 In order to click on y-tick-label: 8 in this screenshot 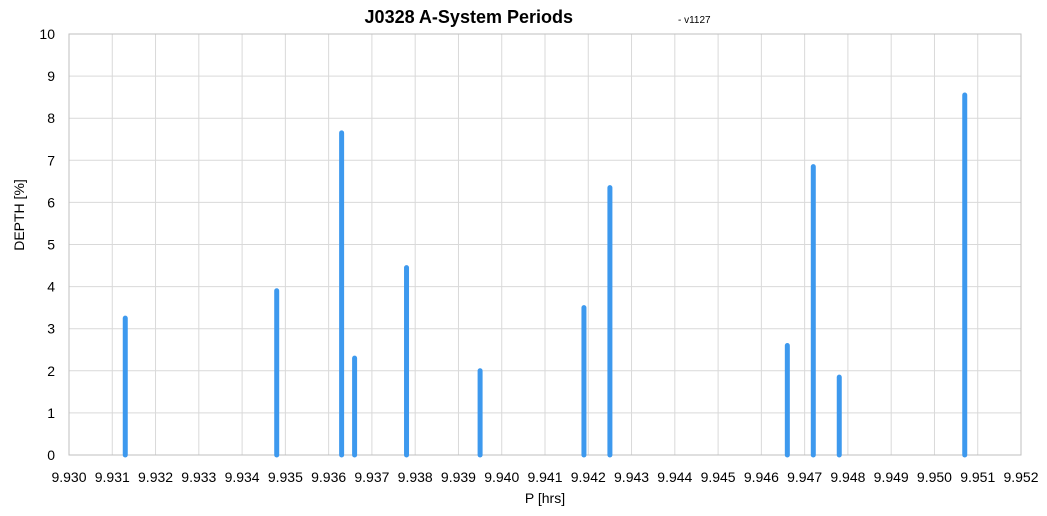, I will do `click(51, 118)`.